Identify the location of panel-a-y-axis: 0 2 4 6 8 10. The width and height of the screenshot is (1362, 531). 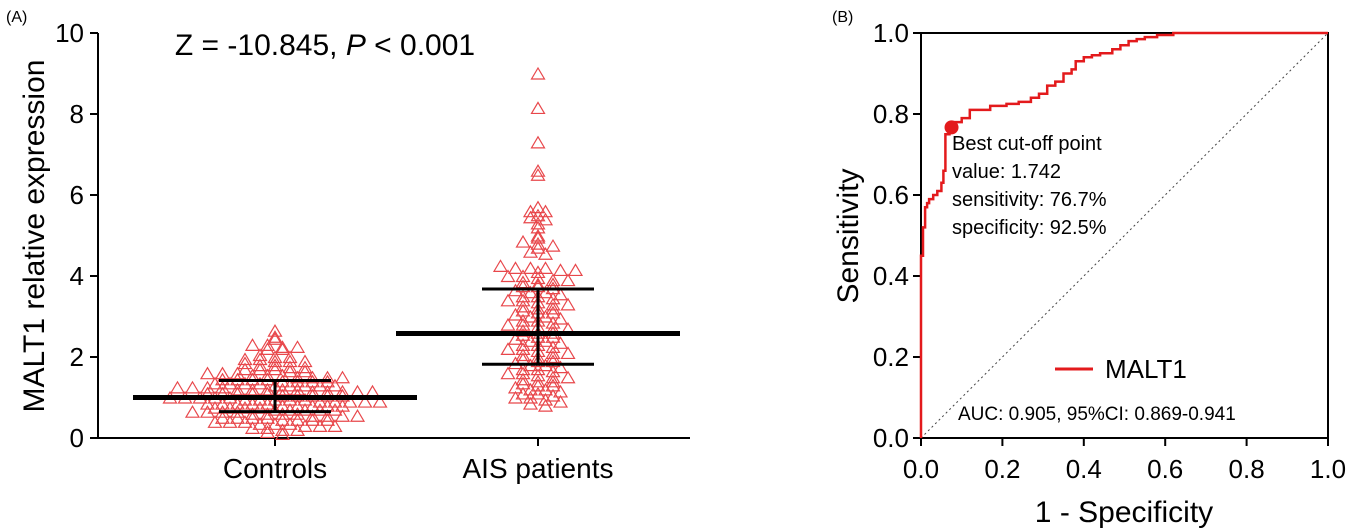
(77, 235).